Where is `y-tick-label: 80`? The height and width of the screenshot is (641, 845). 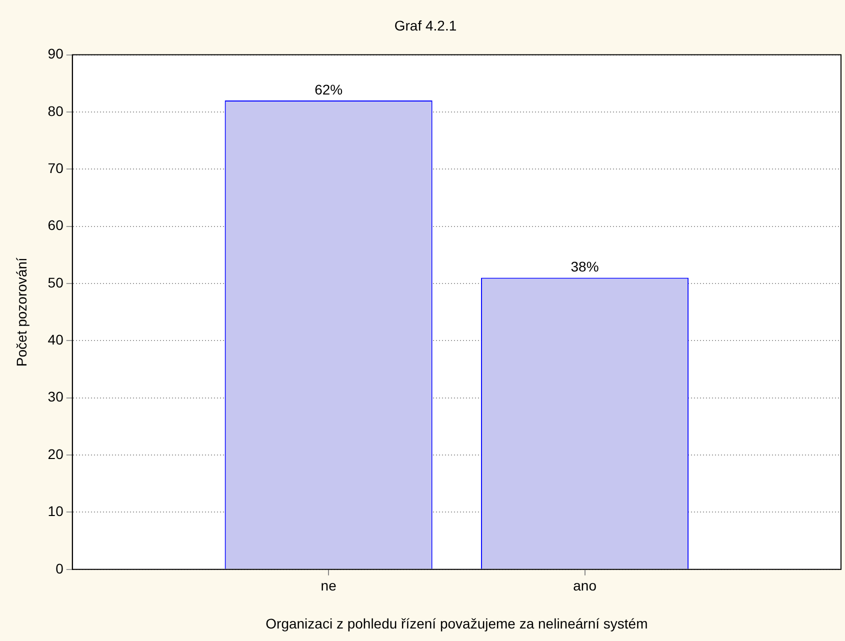
y-tick-label: 80 is located at coordinates (56, 110).